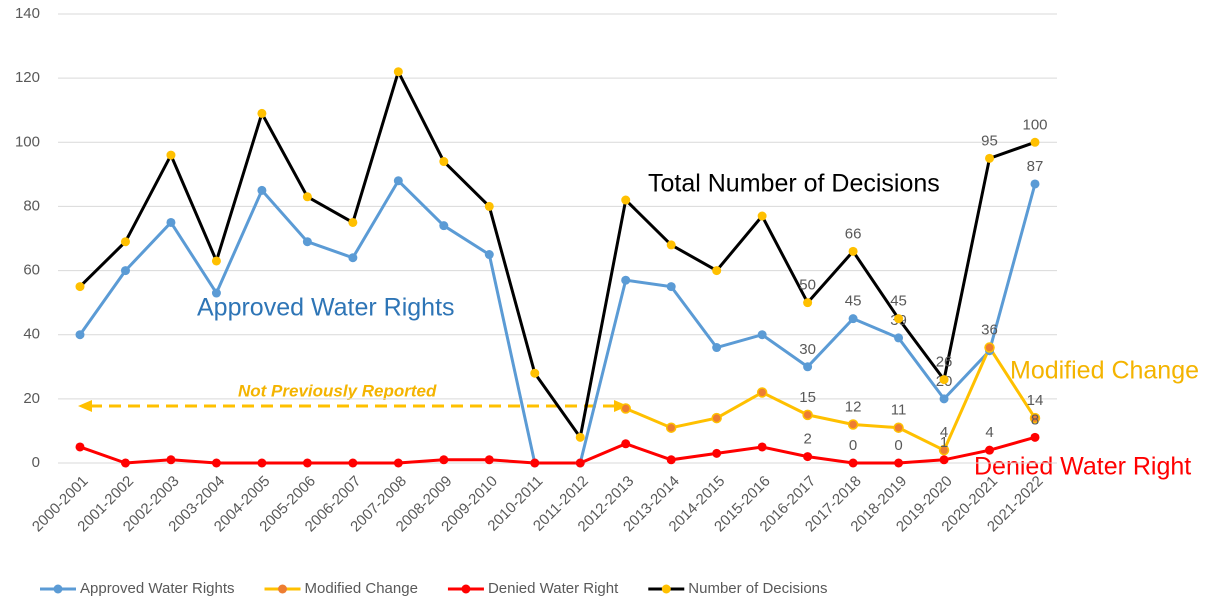 Image resolution: width=1227 pixels, height=602 pixels. What do you see at coordinates (157, 588) in the screenshot?
I see `legend-label: Approved Water Rights` at bounding box center [157, 588].